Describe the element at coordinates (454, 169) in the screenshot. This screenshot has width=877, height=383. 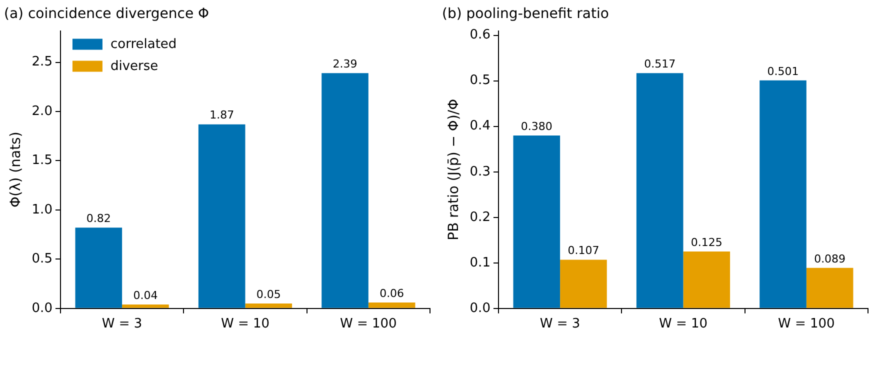
I see `y-axis-title: PB ratio (J(p̄) − Φ)/Φ` at that location.